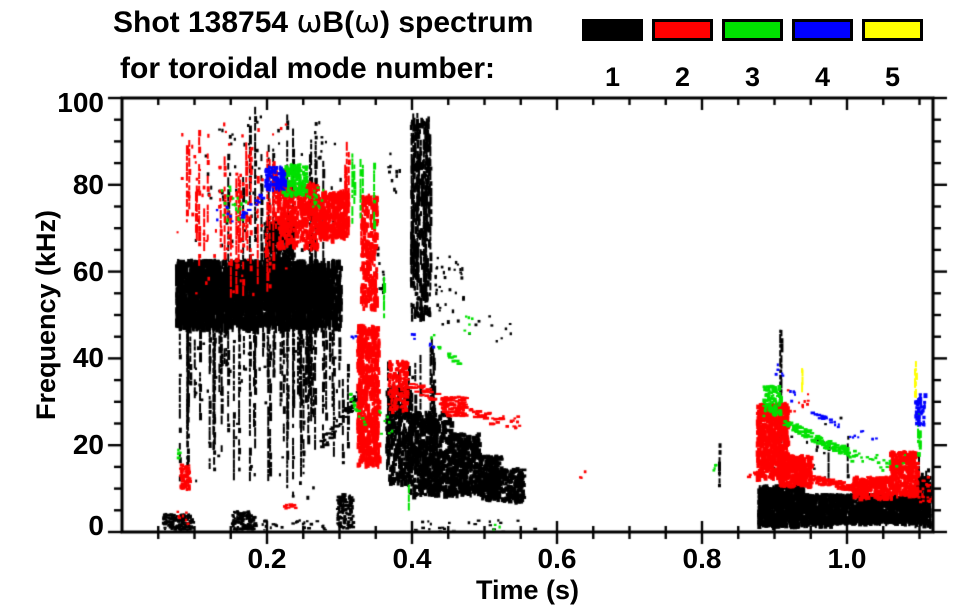 The height and width of the screenshot is (615, 963). What do you see at coordinates (557, 558) in the screenshot?
I see `x-tick-label: 0.6` at bounding box center [557, 558].